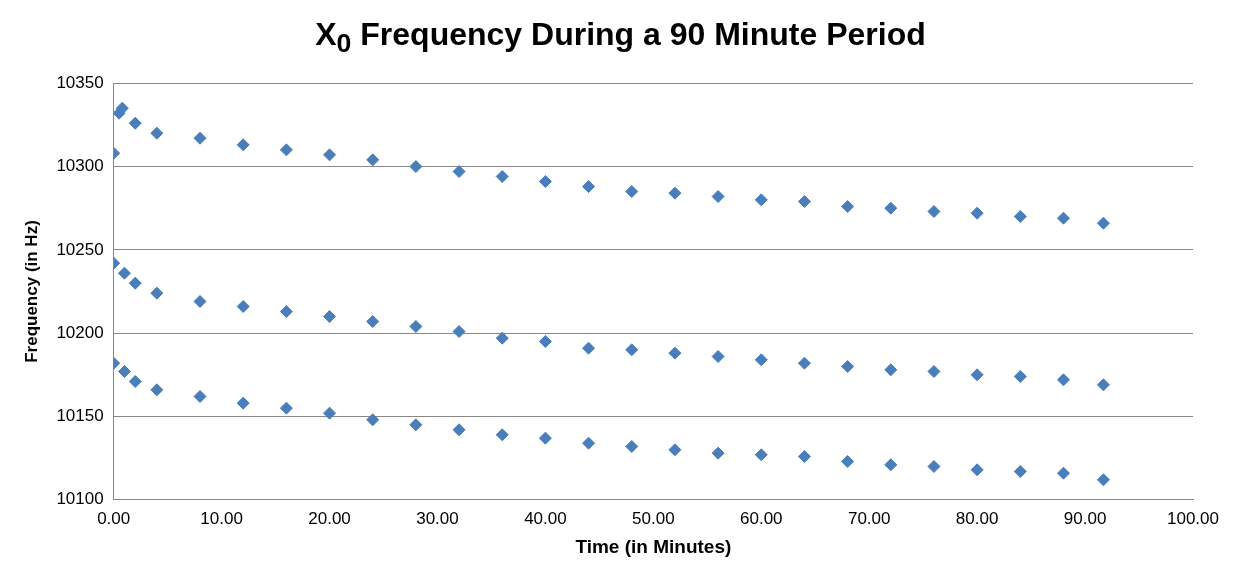 This screenshot has height=575, width=1247. Describe the element at coordinates (31, 292) in the screenshot. I see `y-axis-title: Frequency (in Hz)` at that location.